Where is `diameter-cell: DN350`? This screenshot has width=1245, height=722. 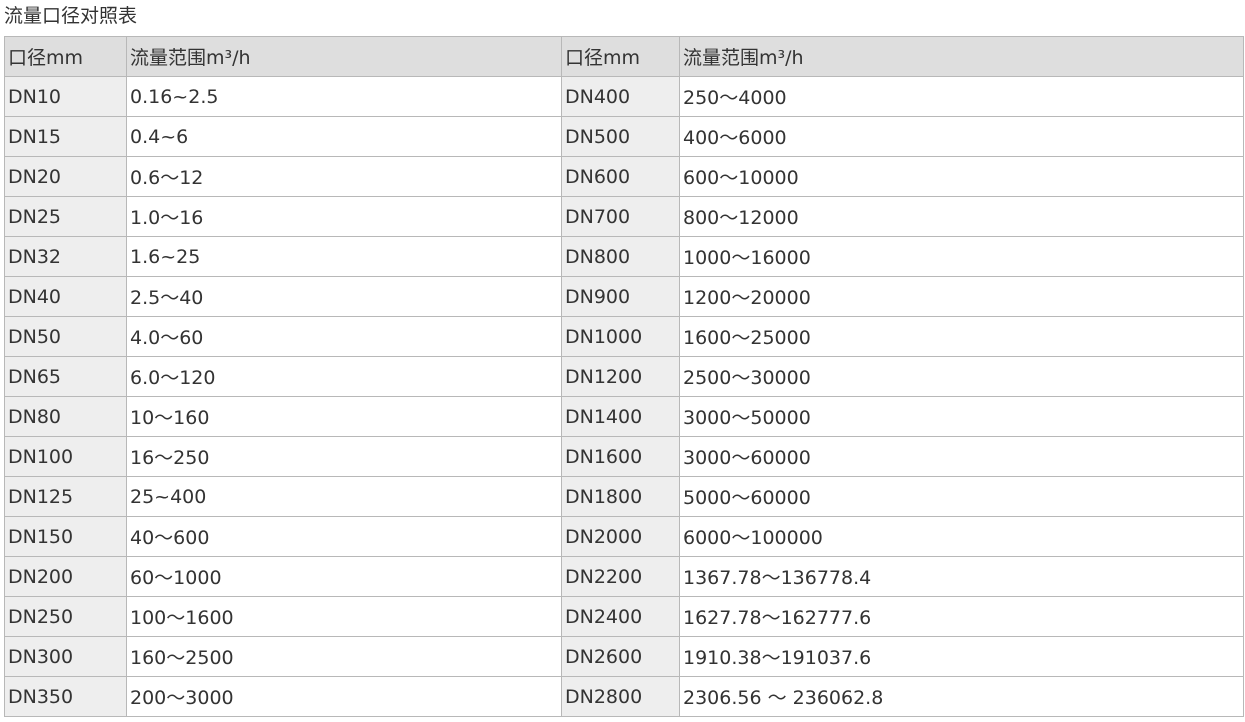
diameter-cell: DN350 is located at coordinates (65, 696).